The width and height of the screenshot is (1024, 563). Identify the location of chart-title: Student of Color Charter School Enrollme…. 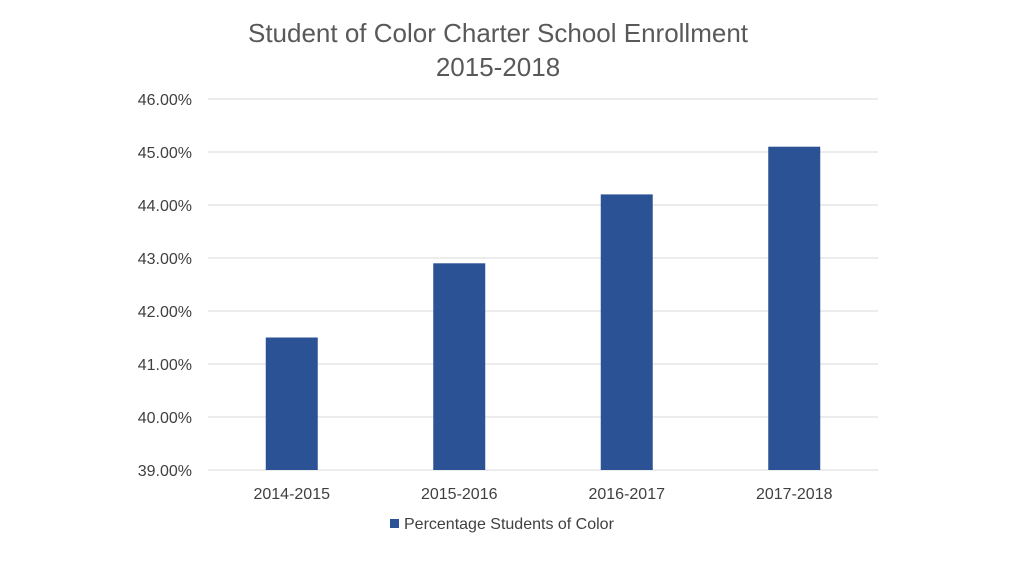
(498, 50).